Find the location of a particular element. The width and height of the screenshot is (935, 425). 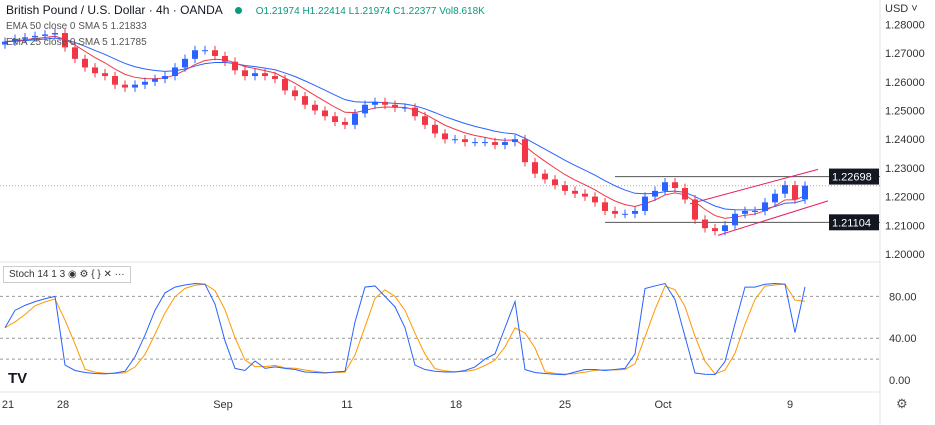

price-tick: 1.21000 is located at coordinates (905, 226).